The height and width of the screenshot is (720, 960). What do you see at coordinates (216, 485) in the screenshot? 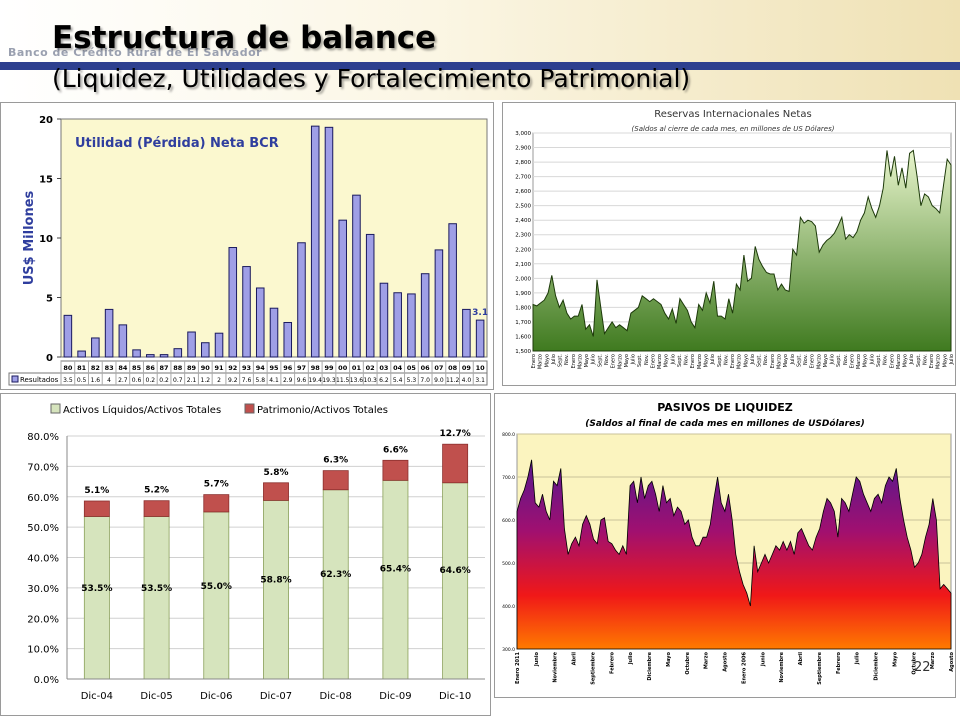
I see `data-label: 5.7%` at bounding box center [216, 485].